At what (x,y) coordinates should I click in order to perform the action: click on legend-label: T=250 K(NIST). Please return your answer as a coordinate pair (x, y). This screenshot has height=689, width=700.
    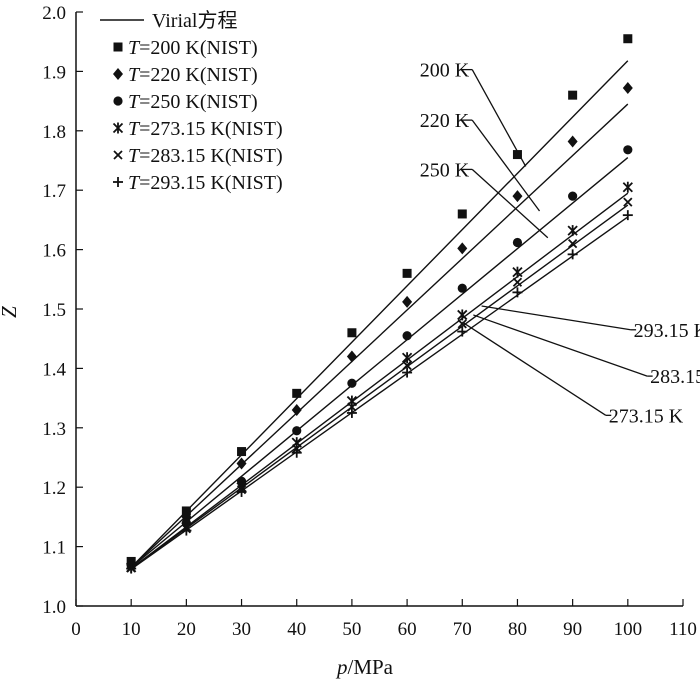
    Looking at the image, I should click on (193, 102).